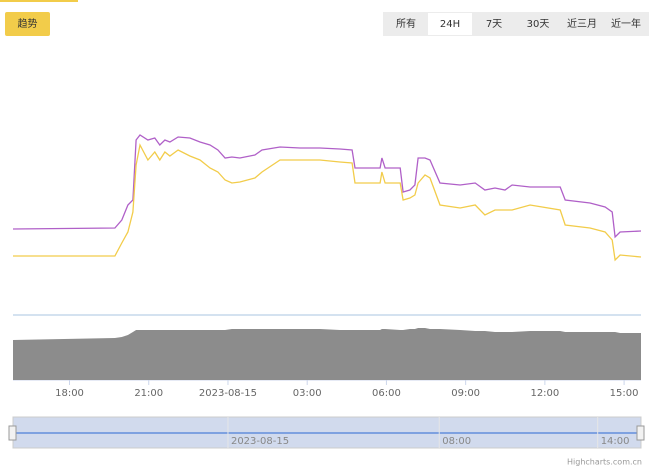 This screenshot has width=650, height=470. I want to click on navigator-tick-label: 14:00, so click(615, 441).